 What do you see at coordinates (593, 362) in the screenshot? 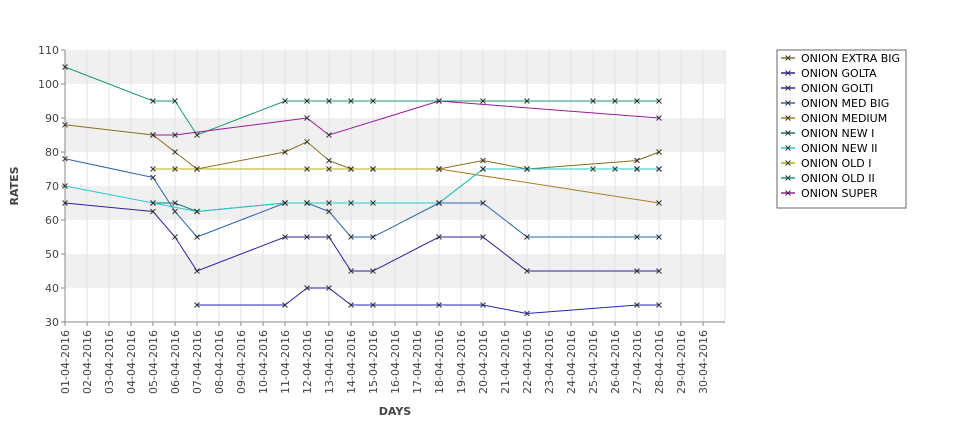
I see `x-tick-label: 25-04-2016` at bounding box center [593, 362].